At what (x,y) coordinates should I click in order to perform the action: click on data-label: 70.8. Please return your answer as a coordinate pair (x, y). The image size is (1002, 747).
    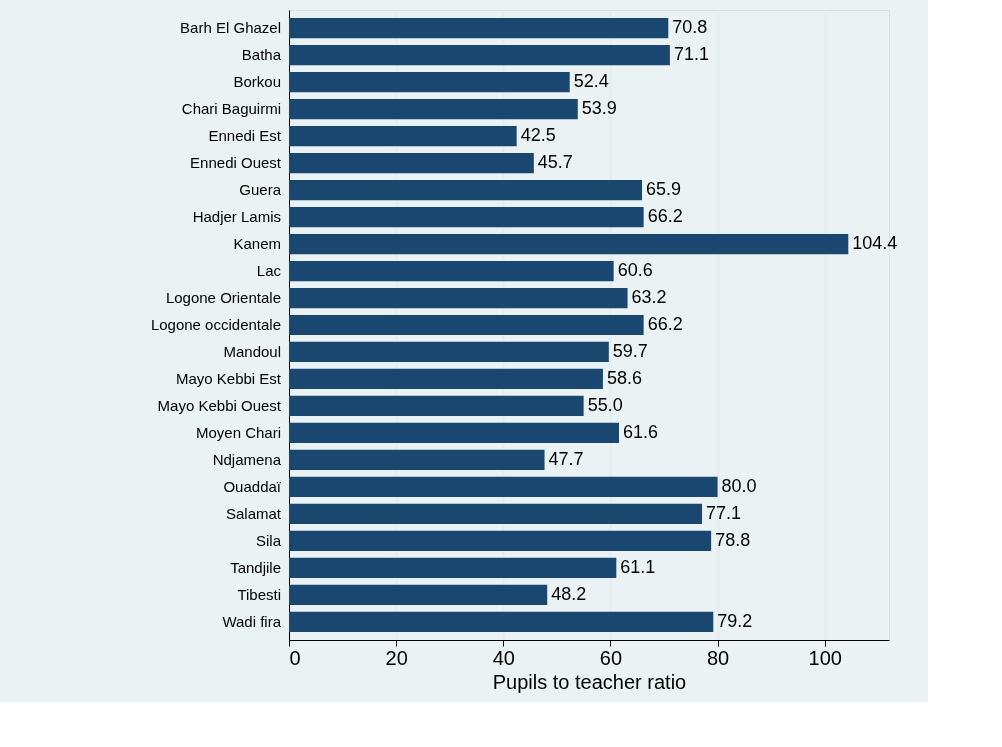
    Looking at the image, I should click on (690, 27).